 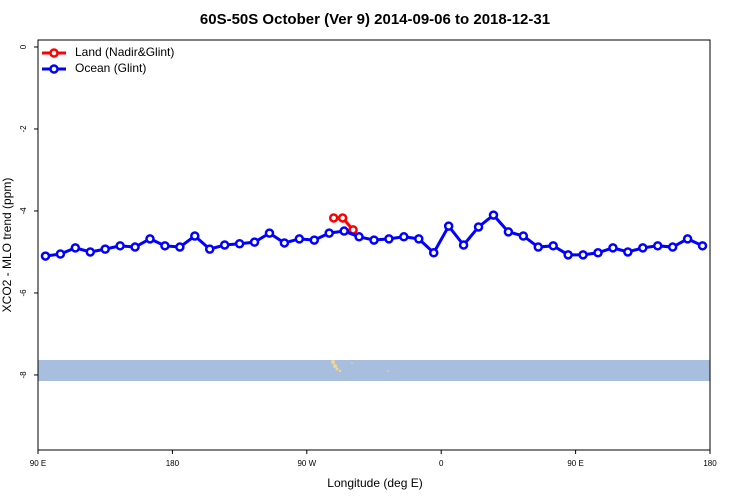 I want to click on y-tick-label: -8, so click(x=23, y=375).